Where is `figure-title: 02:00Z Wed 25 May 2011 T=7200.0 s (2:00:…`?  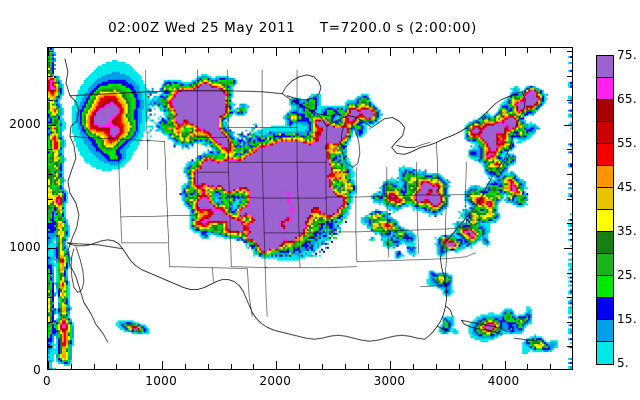
figure-title: 02:00Z Wed 25 May 2011 T=7200.0 s (2:00:… is located at coordinates (292, 28).